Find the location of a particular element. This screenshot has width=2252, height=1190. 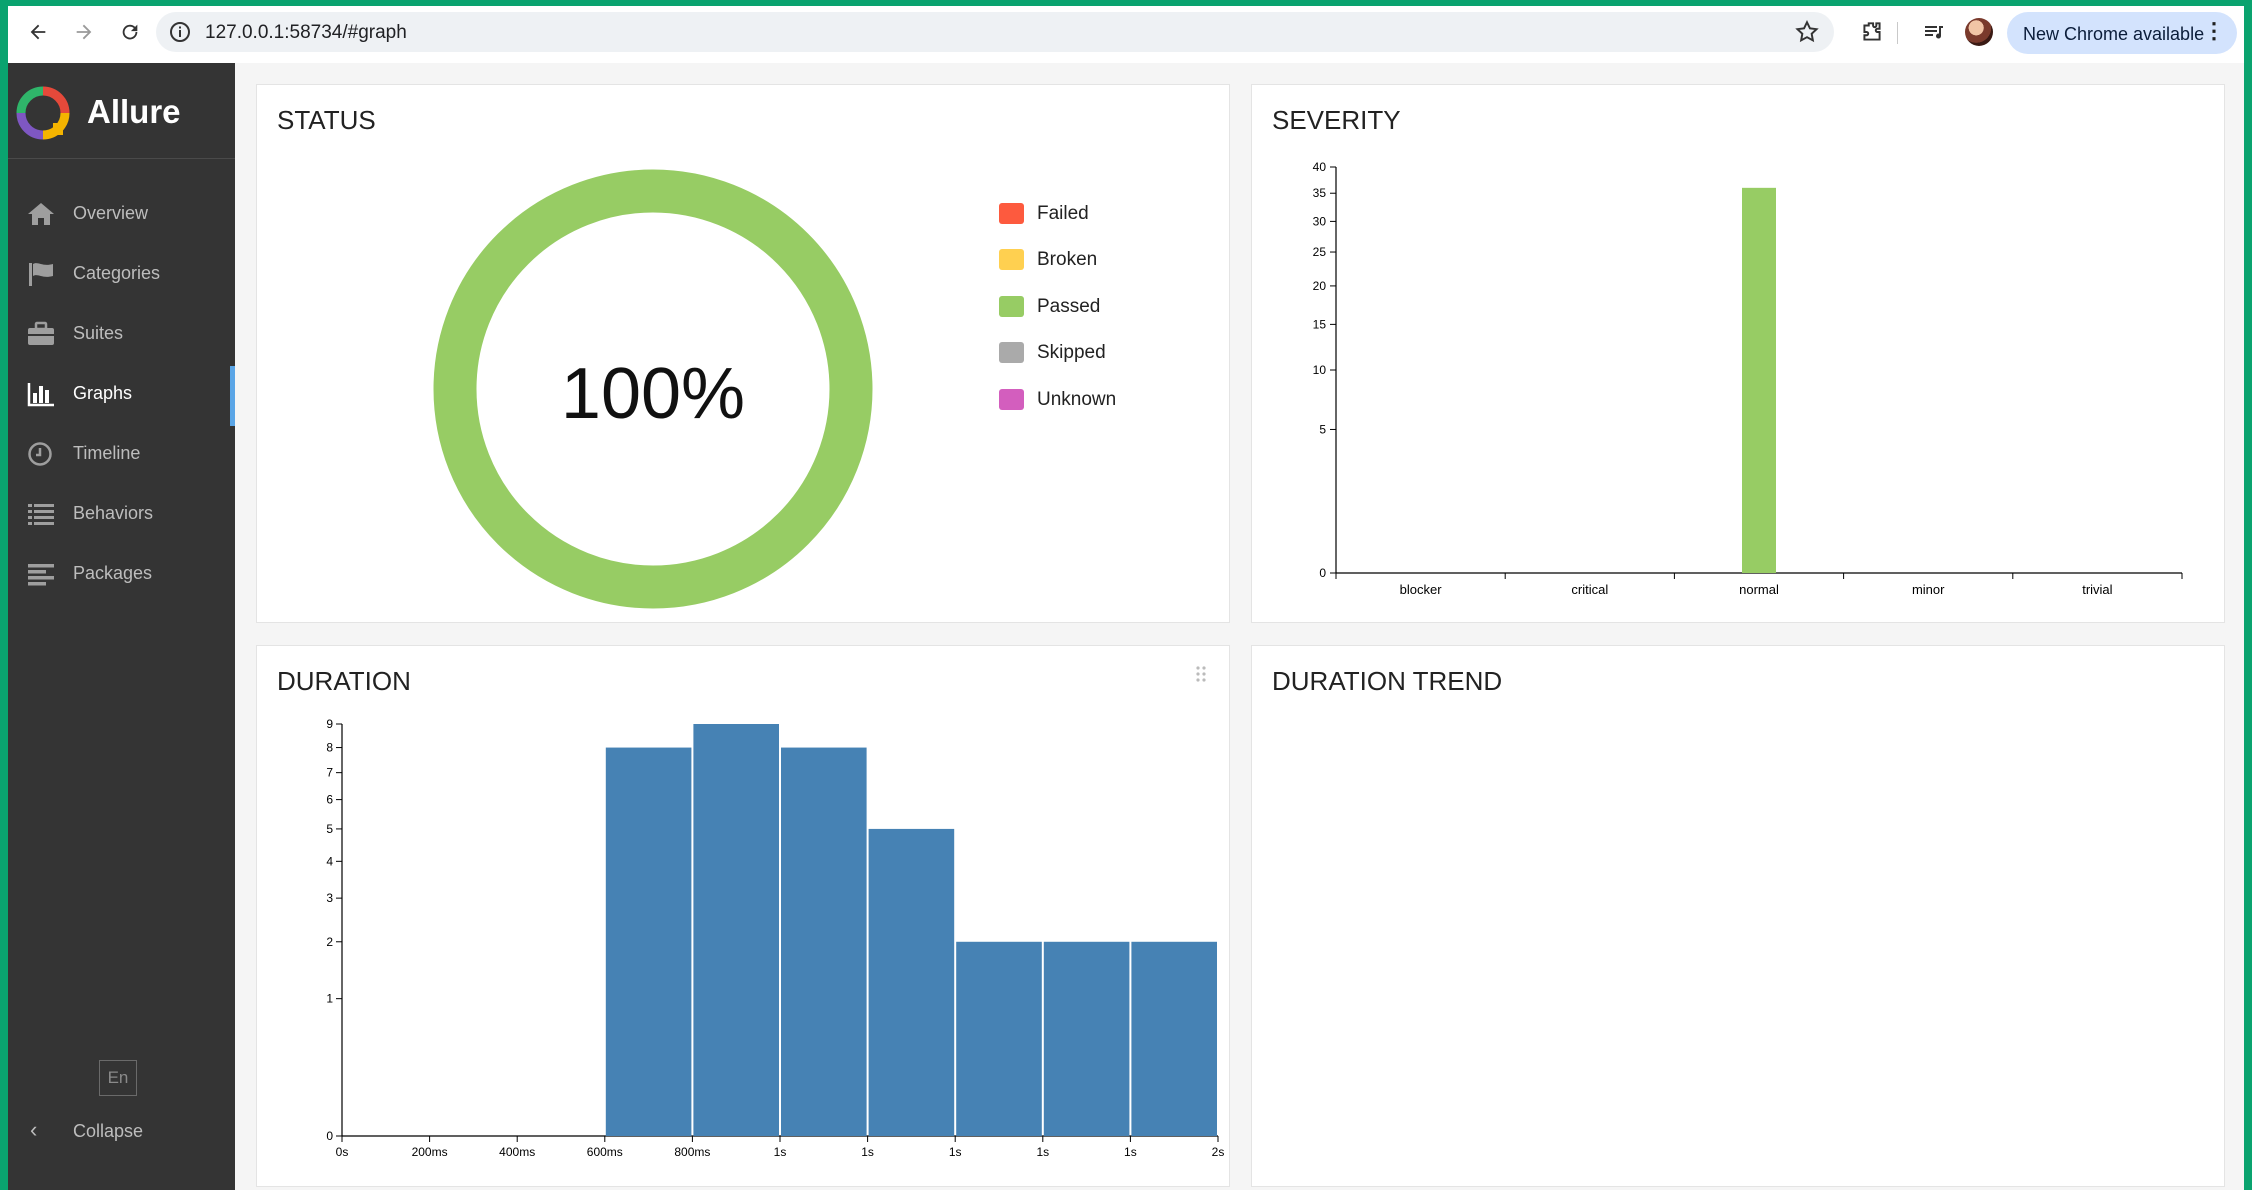

brand-name: Allure is located at coordinates (134, 111).